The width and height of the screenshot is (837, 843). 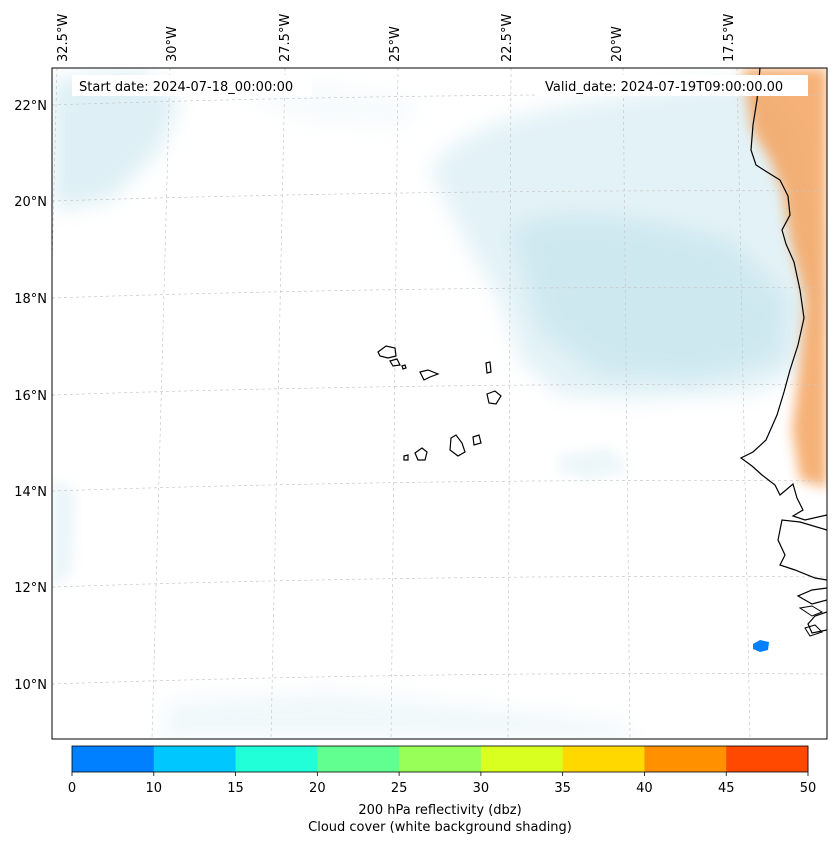 I want to click on cloud-region-east-core, so click(x=650, y=297).